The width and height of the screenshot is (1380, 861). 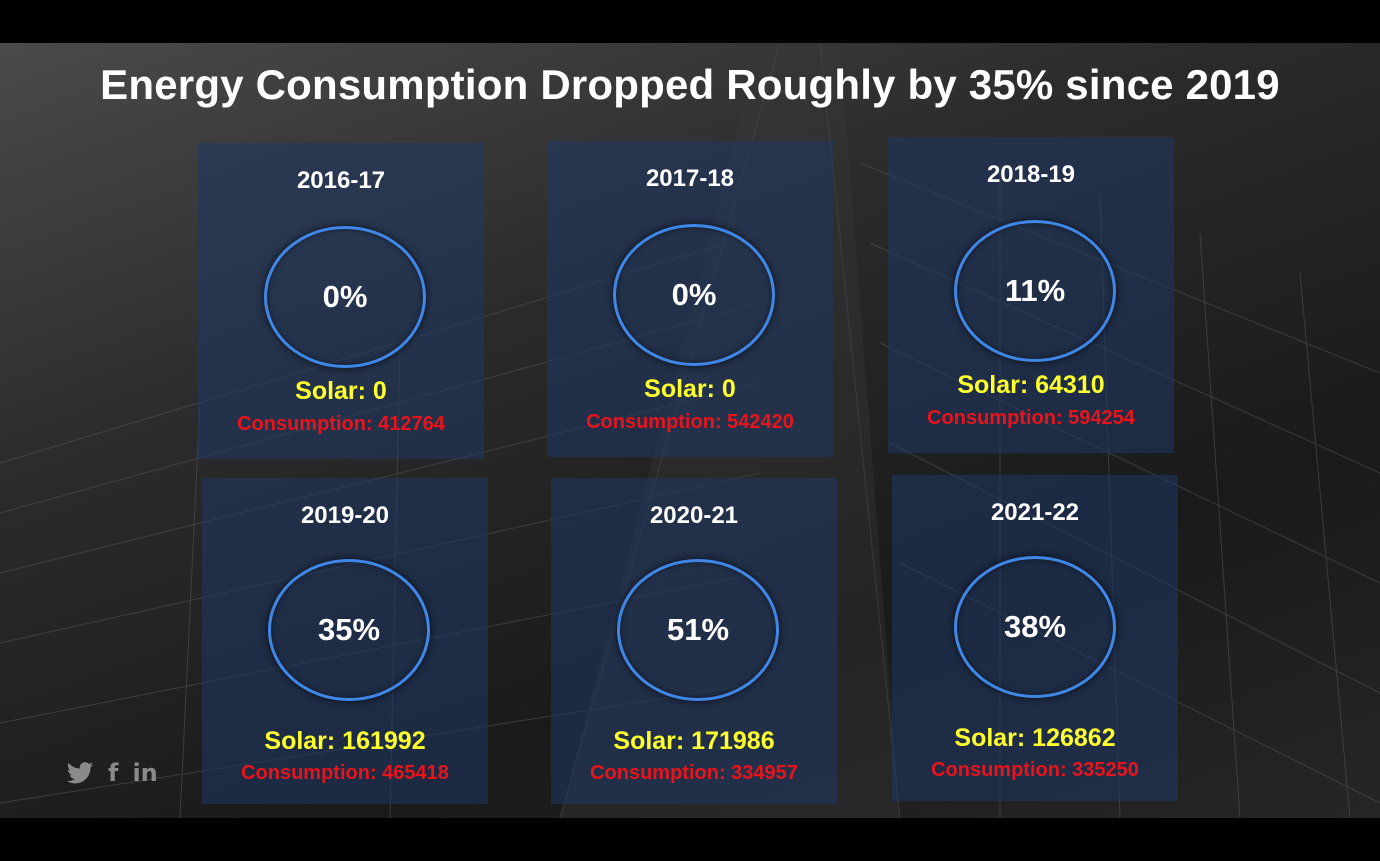 What do you see at coordinates (1031, 385) in the screenshot?
I see `solar-value: Solar: 64310` at bounding box center [1031, 385].